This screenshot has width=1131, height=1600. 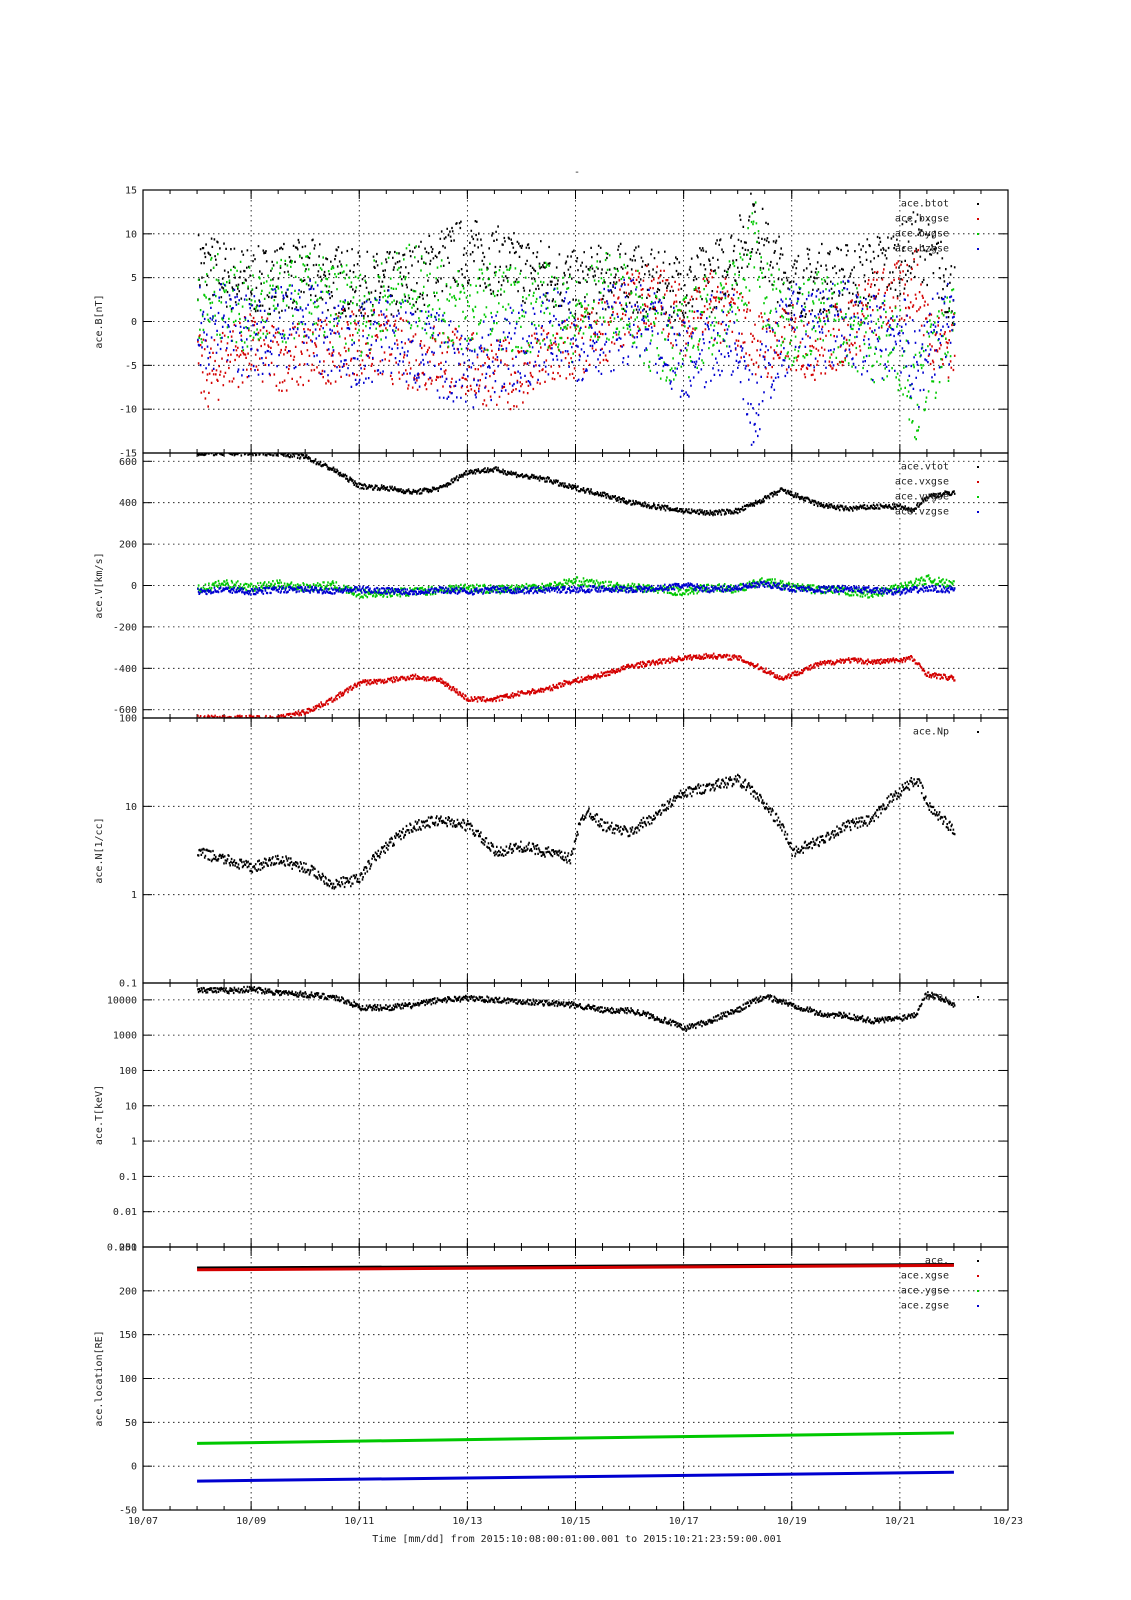 I want to click on x-tick-label: 10/21, so click(x=900, y=1521).